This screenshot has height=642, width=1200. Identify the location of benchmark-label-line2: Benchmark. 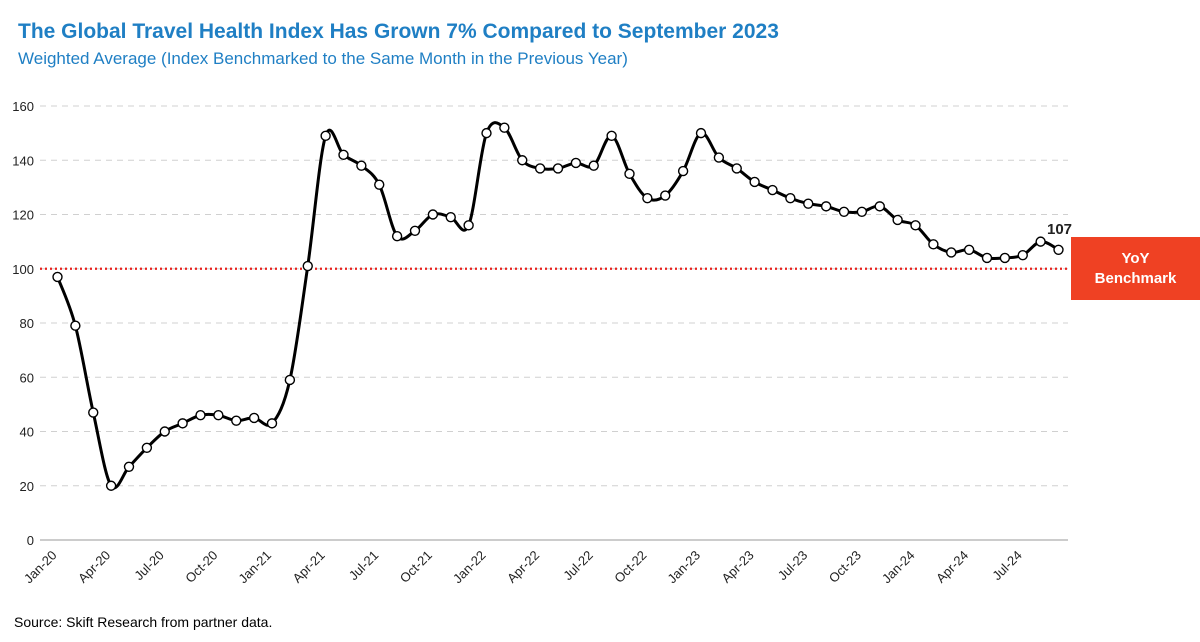
(1135, 278).